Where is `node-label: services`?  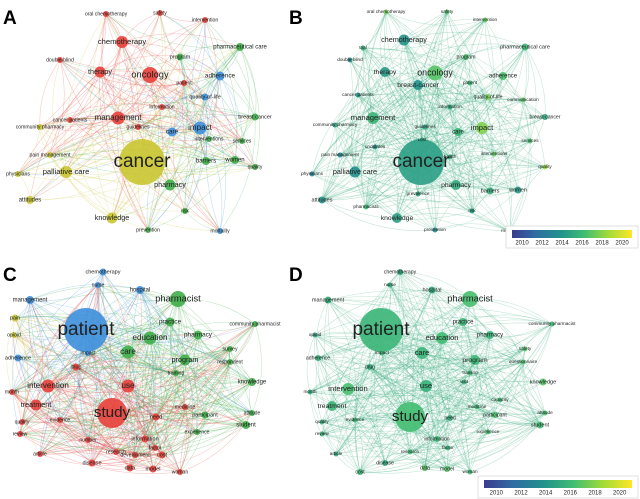 node-label: services is located at coordinates (242, 141).